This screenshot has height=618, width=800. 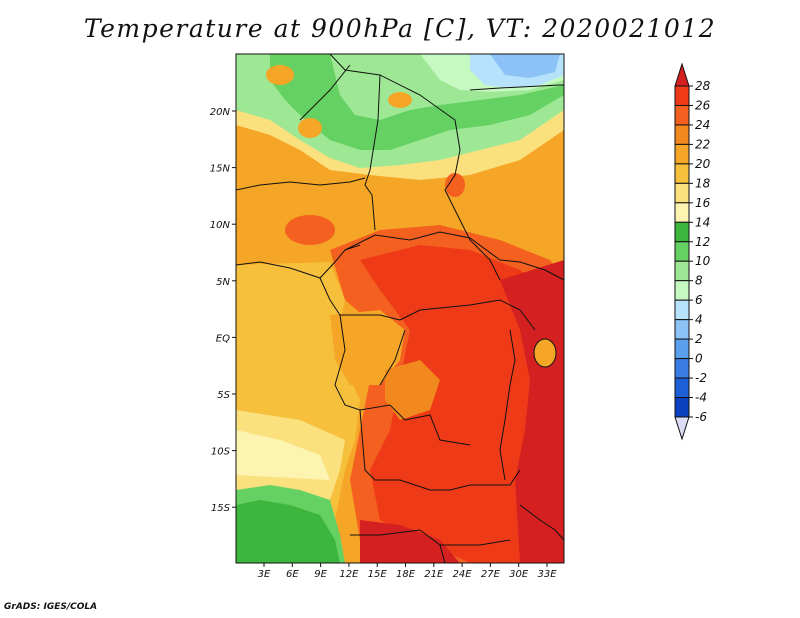 What do you see at coordinates (701, 417) in the screenshot?
I see `colorbar-label: -6` at bounding box center [701, 417].